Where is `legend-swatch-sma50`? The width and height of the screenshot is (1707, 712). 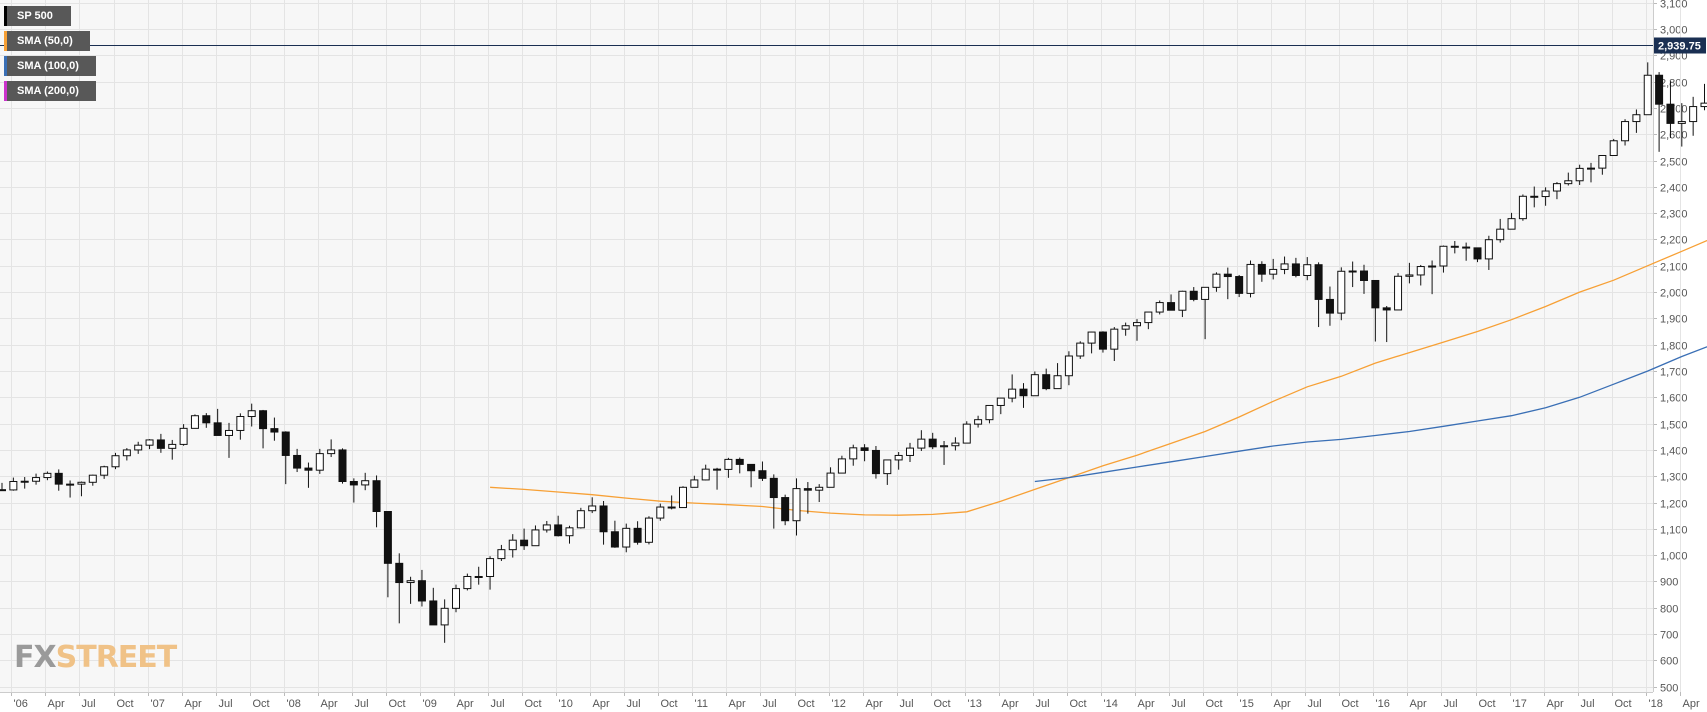 legend-swatch-sma50 is located at coordinates (5, 41).